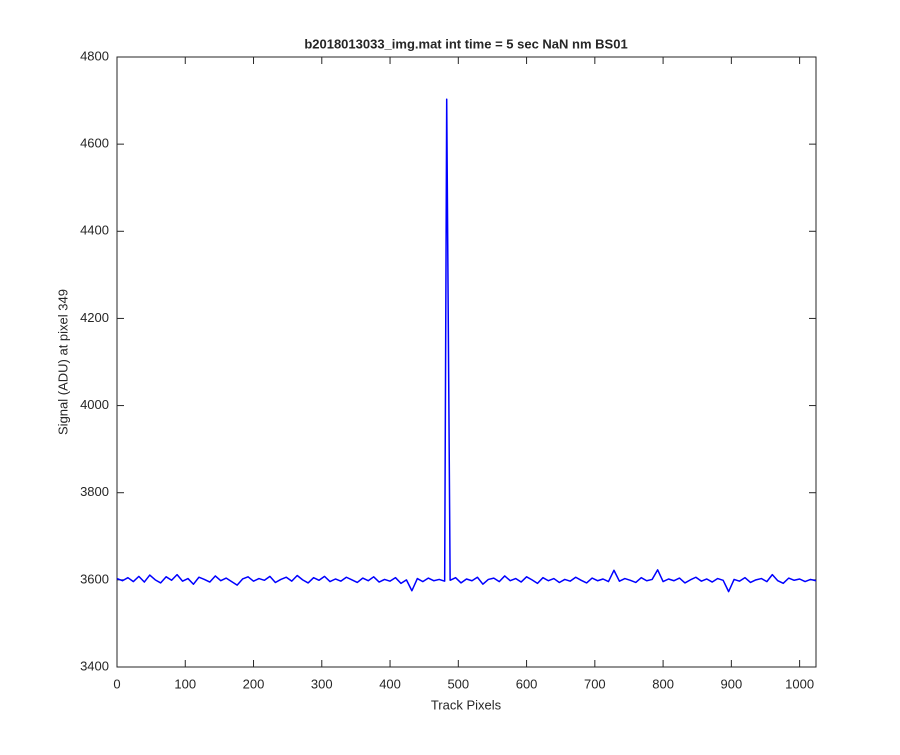 This screenshot has width=900, height=755. What do you see at coordinates (458, 683) in the screenshot?
I see `x-tick-label: 500` at bounding box center [458, 683].